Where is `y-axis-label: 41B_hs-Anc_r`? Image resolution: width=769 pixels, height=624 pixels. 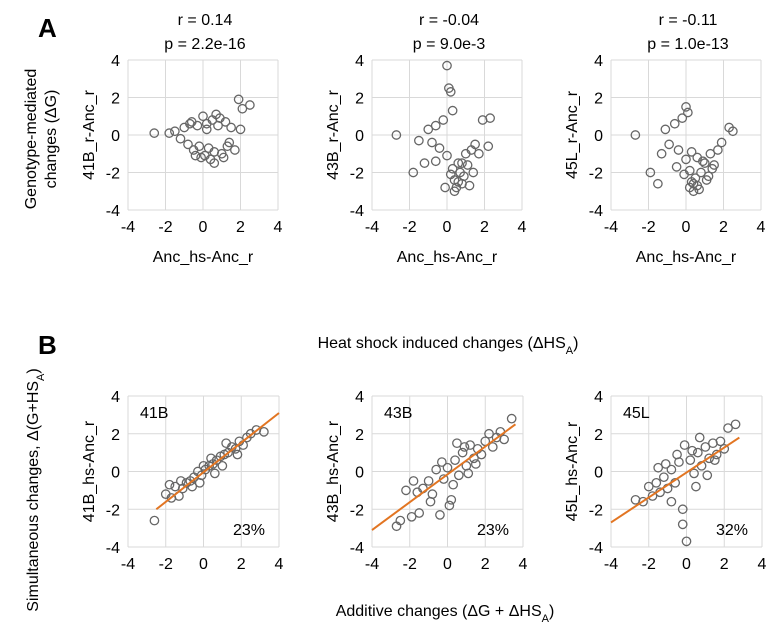
y-axis-label: 41B_hs-Anc_r is located at coordinates (89, 471).